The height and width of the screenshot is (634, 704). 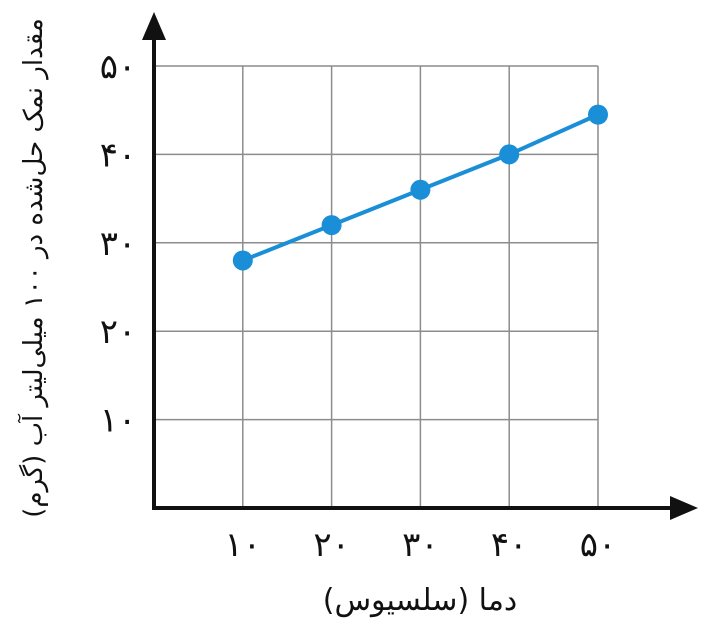 I want to click on y-tick-label: ۲۰, so click(x=118, y=332).